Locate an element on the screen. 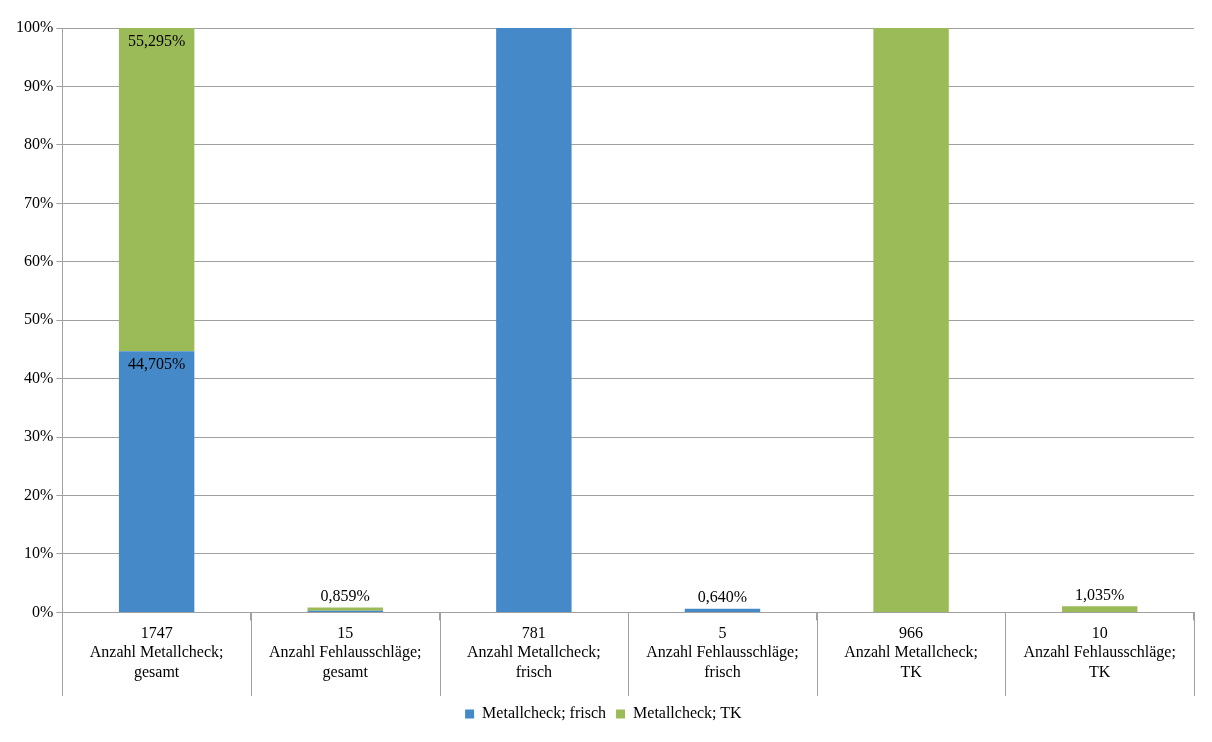  x-tick-label: 15 Anzahl Fehlausschläge; gesamt is located at coordinates (345, 652).